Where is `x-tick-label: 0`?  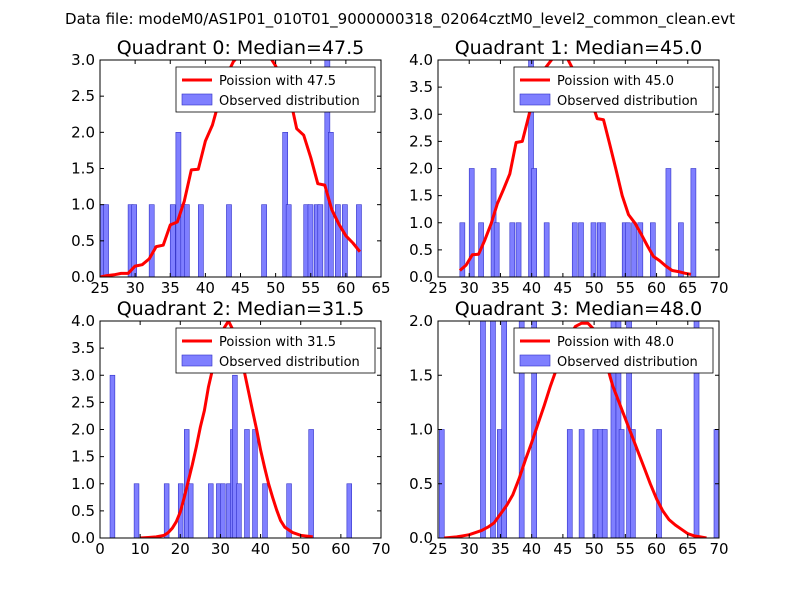
x-tick-label: 0 is located at coordinates (100, 549).